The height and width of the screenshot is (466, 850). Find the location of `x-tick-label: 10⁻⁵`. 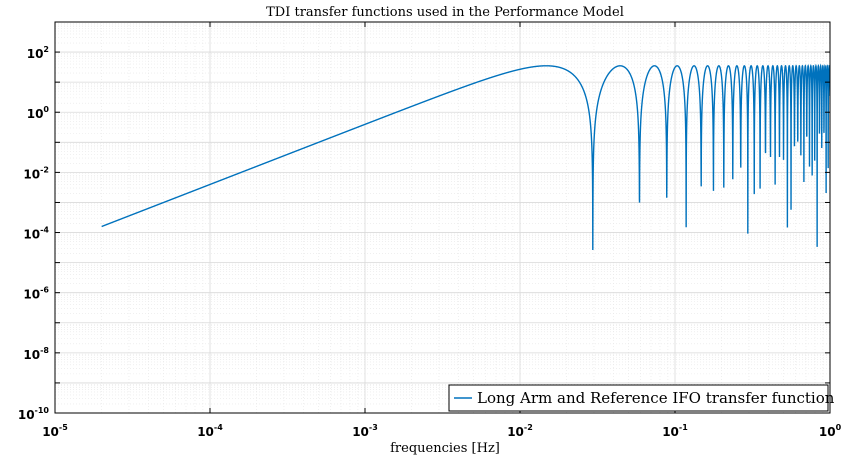

x-tick-label: 10⁻⁵ is located at coordinates (55, 431).